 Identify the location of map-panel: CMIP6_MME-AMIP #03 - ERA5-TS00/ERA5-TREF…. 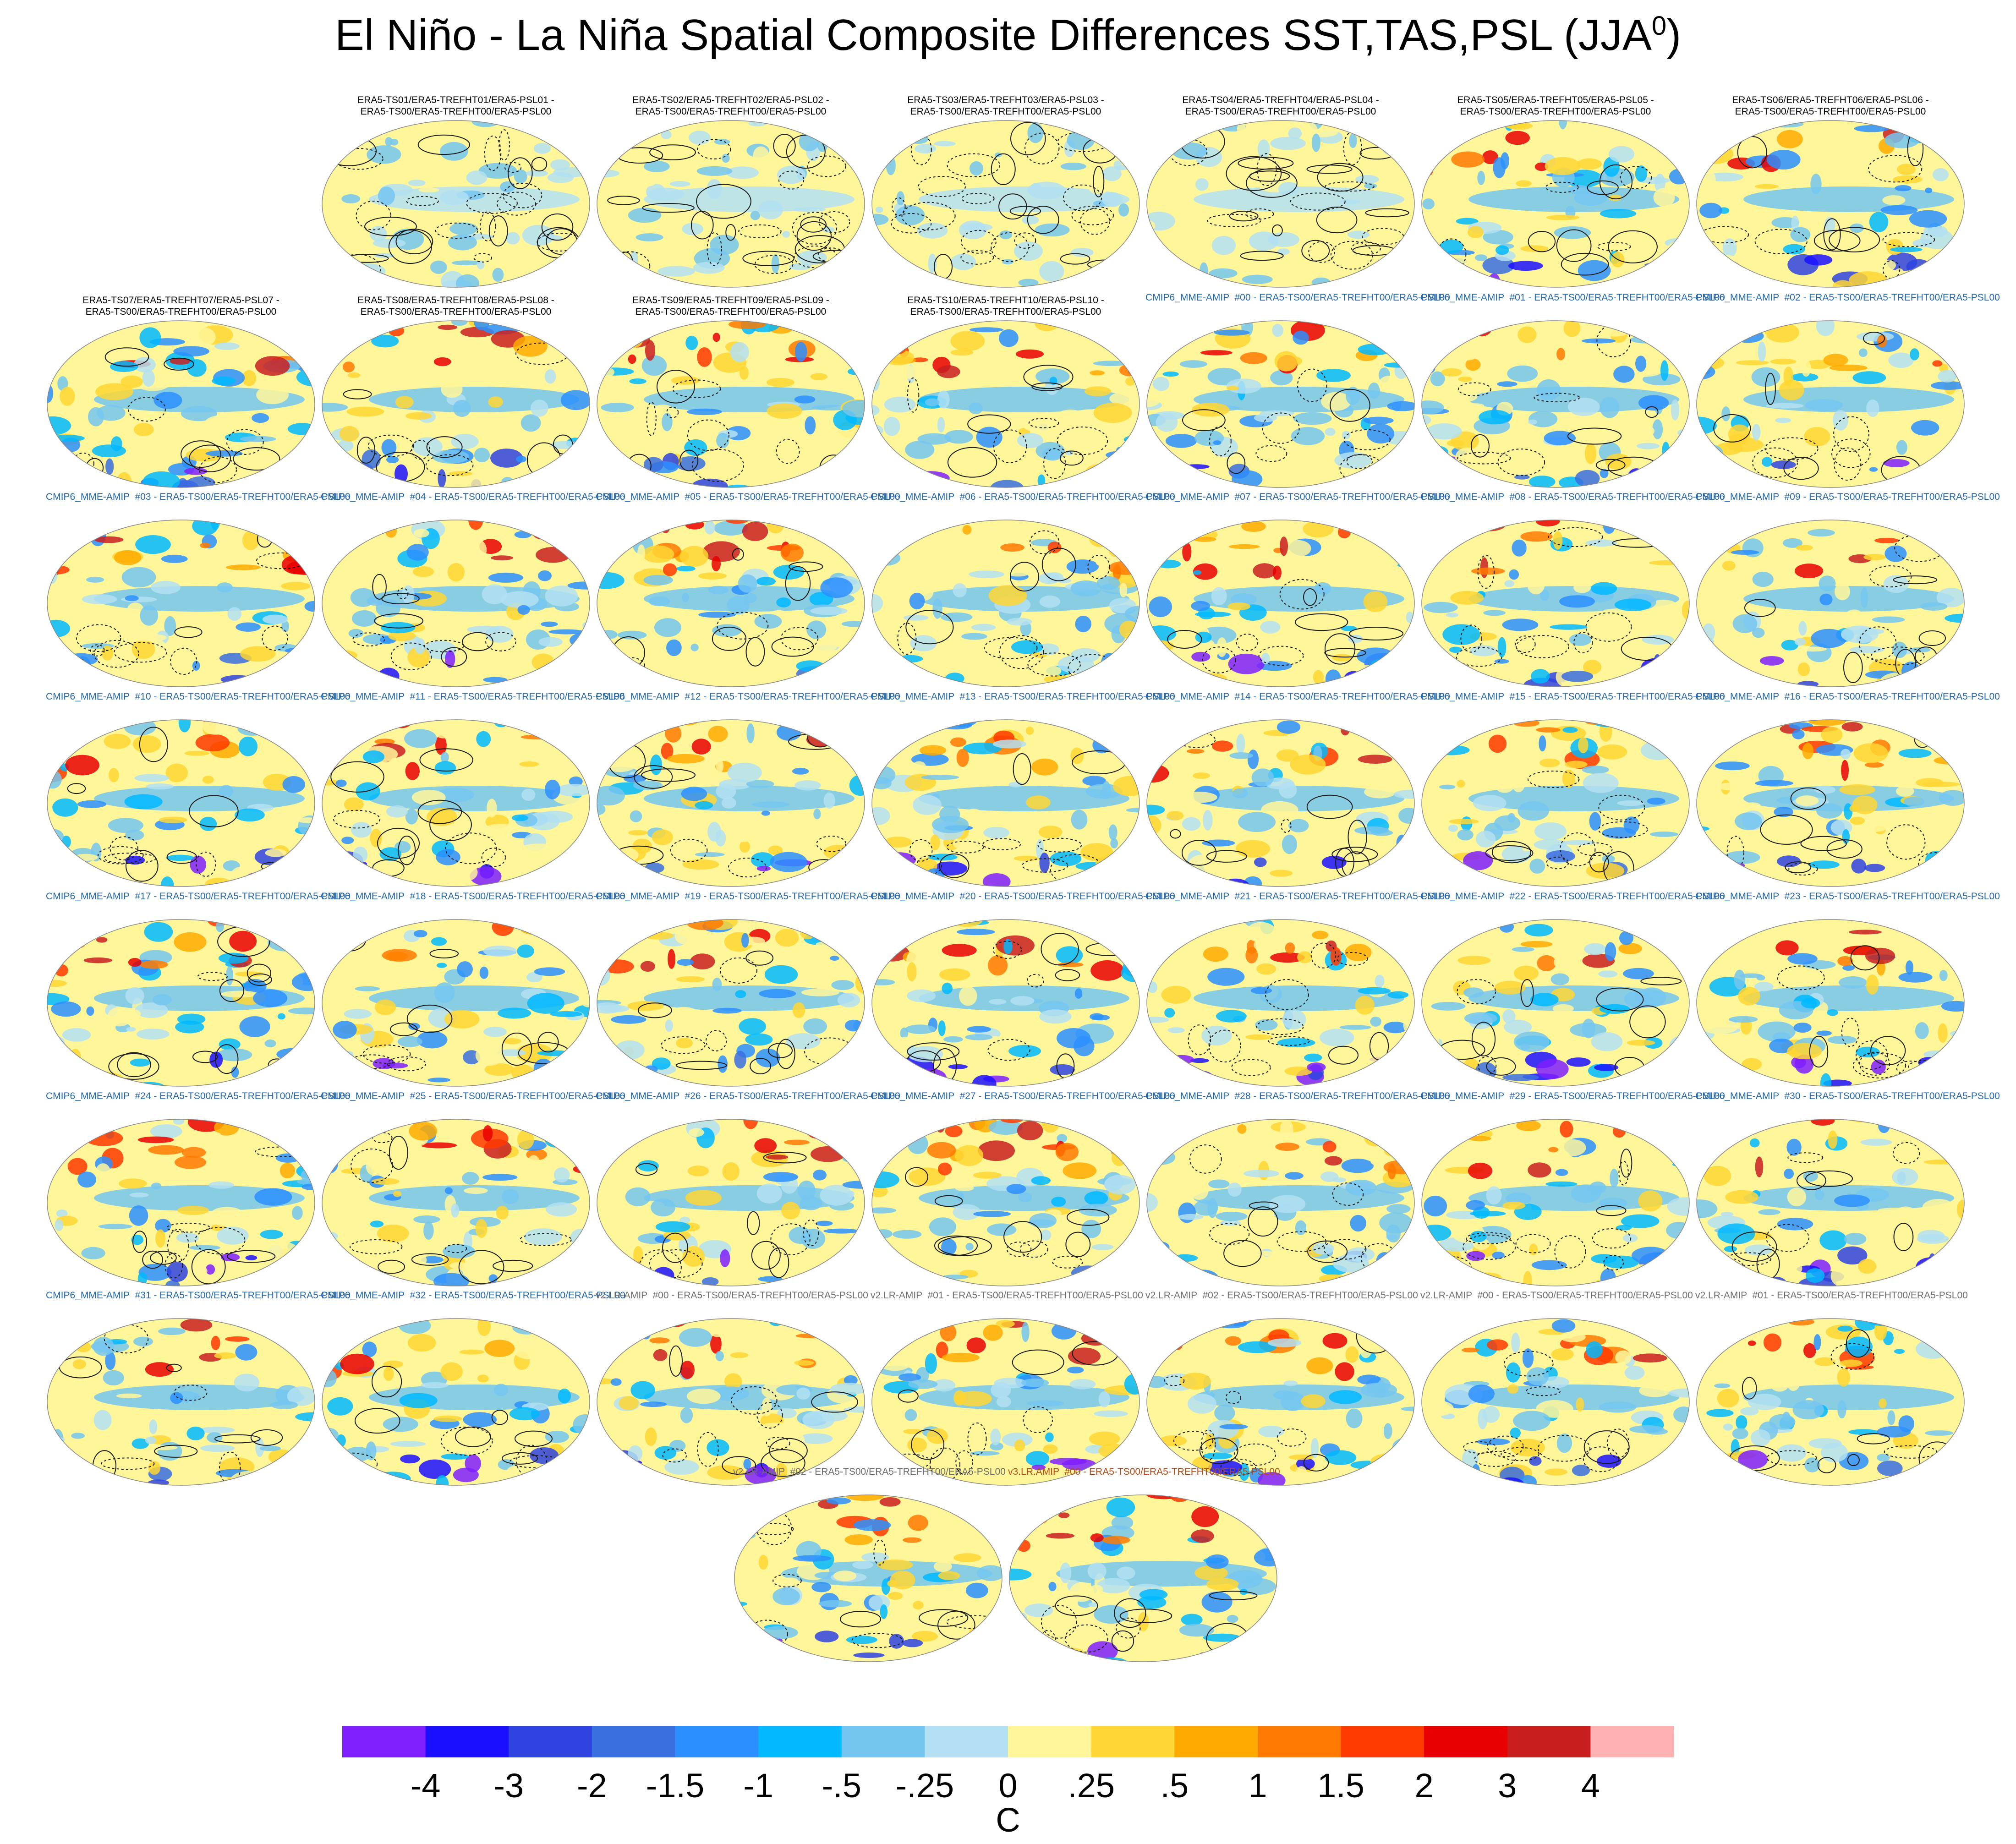
(198, 589).